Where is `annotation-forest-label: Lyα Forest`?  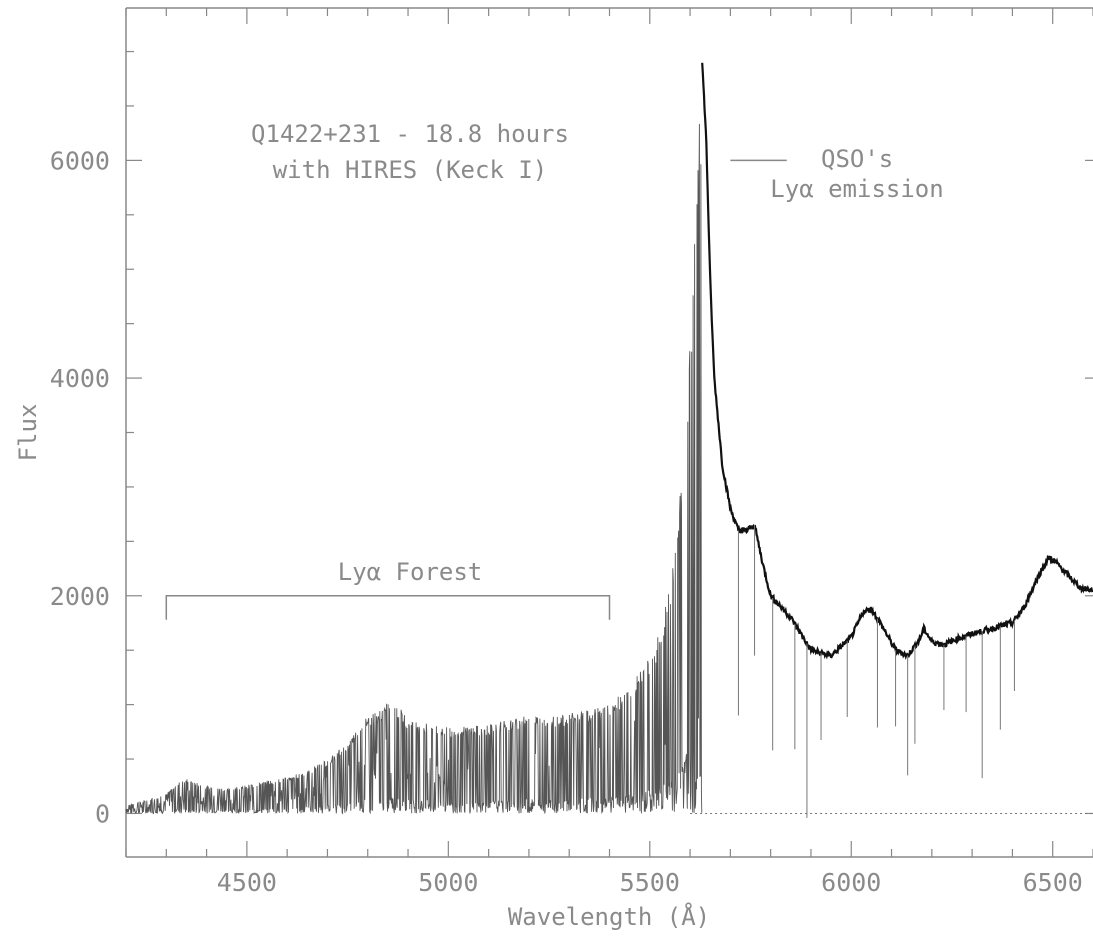 annotation-forest-label: Lyα Forest is located at coordinates (410, 572).